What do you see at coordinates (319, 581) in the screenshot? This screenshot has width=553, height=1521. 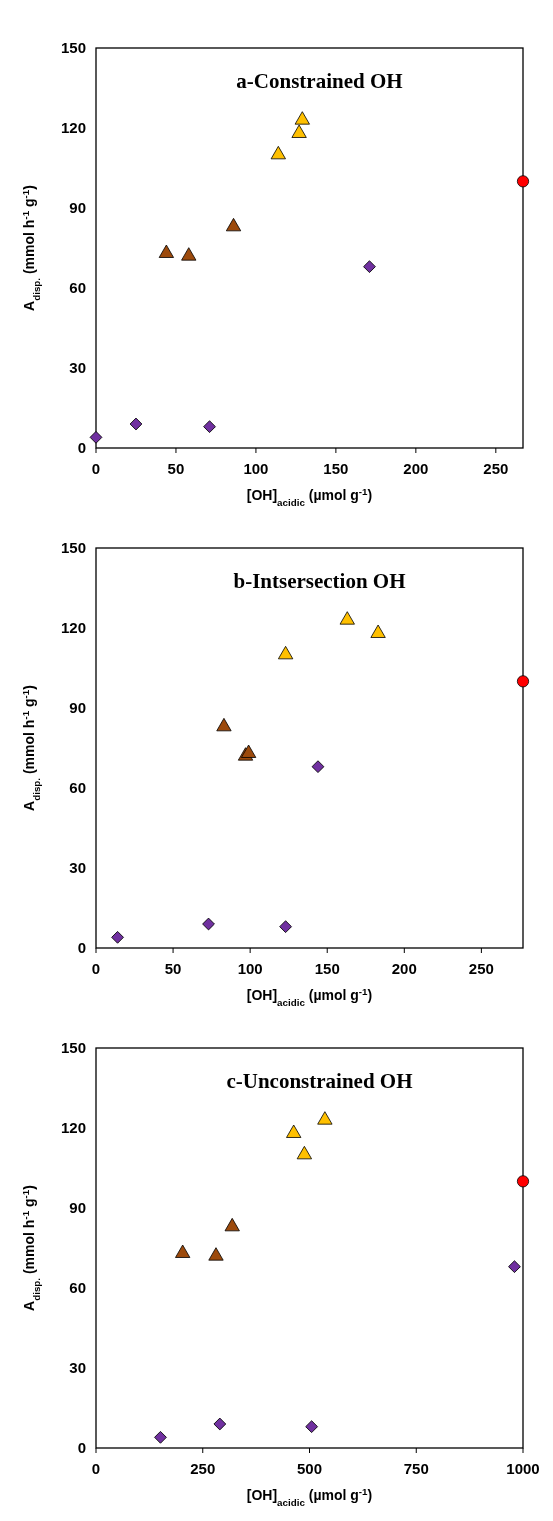 I see `text: b-Intsersection OH` at bounding box center [319, 581].